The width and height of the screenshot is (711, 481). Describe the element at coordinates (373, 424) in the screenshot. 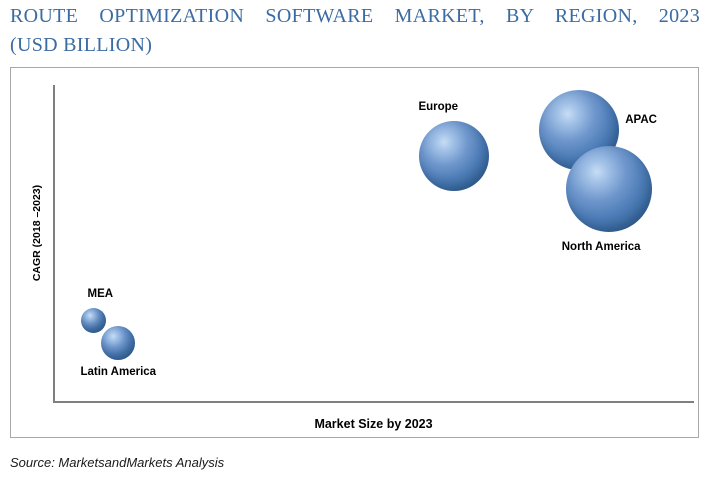

I see `x-axis-label: Market Size by 2023` at that location.